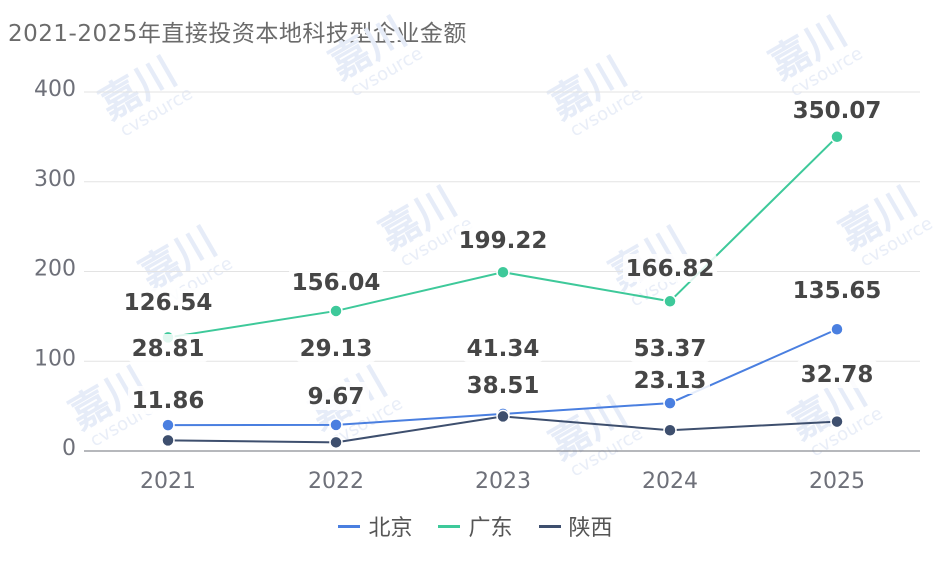 This screenshot has height=566, width=951. Describe the element at coordinates (168, 481) in the screenshot. I see `x-tick-label: 2021` at that location.